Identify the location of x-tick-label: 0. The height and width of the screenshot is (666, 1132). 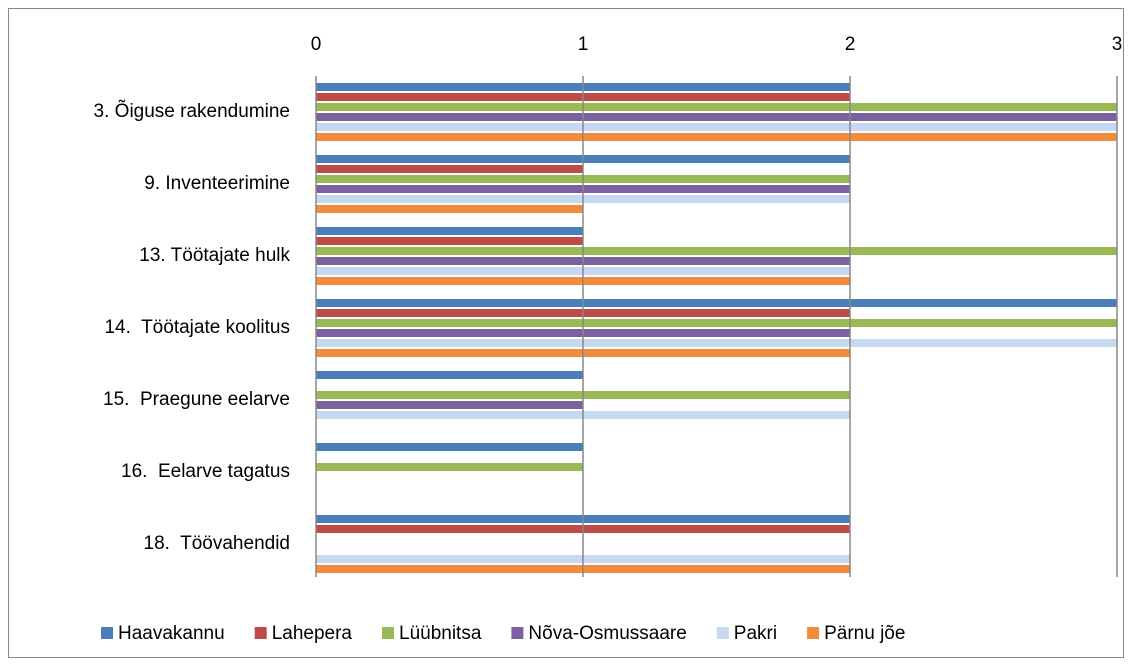
(316, 44).